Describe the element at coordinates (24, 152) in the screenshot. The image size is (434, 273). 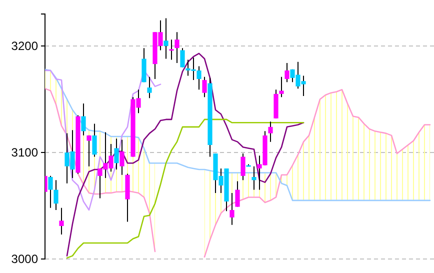
I see `y-tick-label: 3100` at that location.